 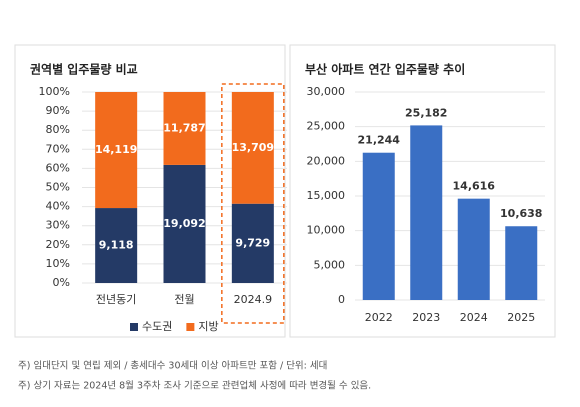 What do you see at coordinates (379, 317) in the screenshot?
I see `x-tick-label: 2022` at bounding box center [379, 317].